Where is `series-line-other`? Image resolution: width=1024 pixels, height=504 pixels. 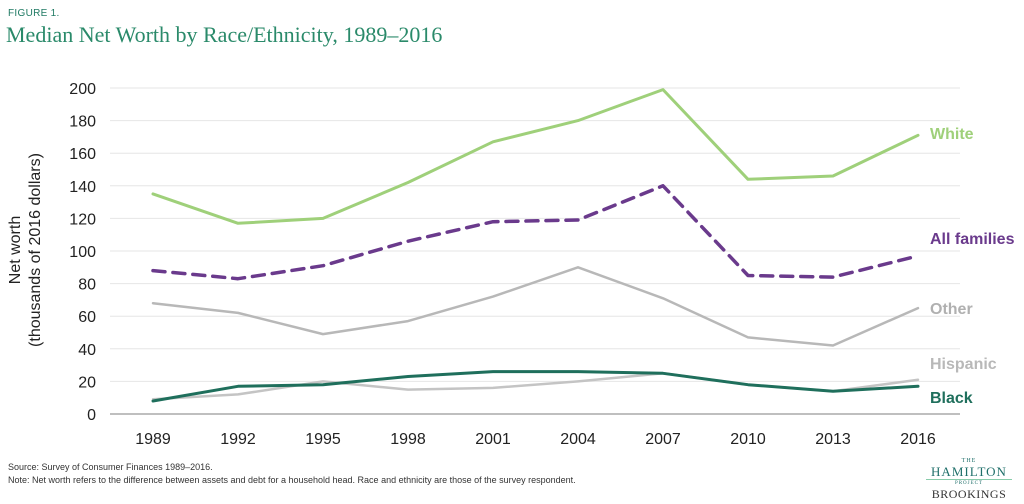 series-line-other is located at coordinates (535, 306).